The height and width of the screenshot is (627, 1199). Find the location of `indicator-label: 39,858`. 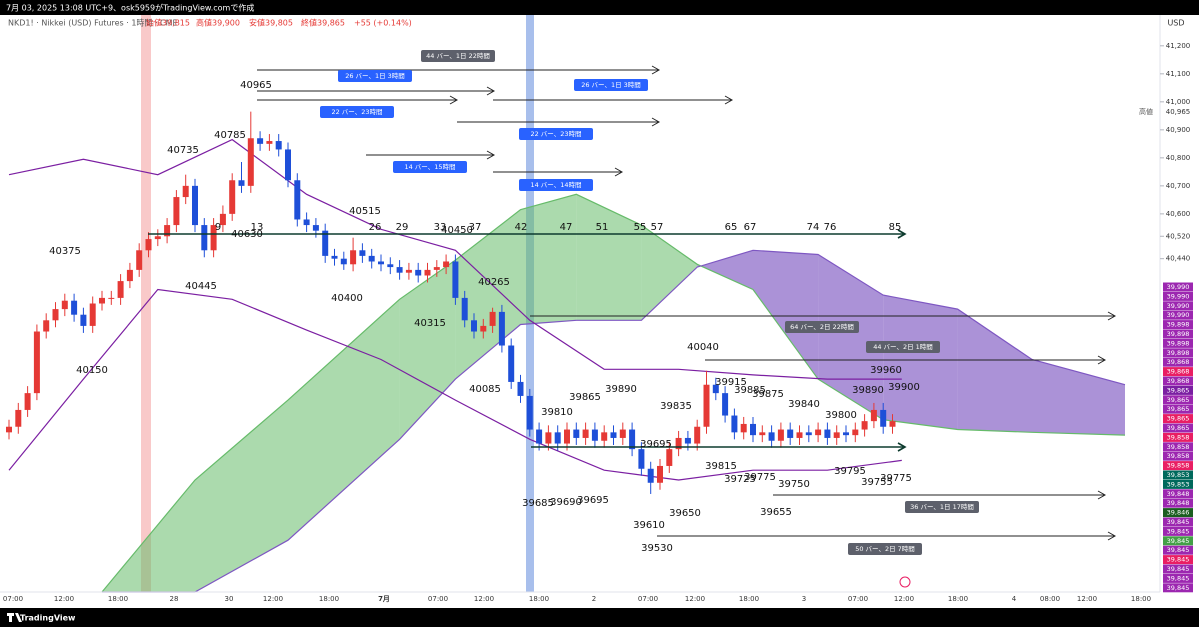

indicator-label: 39,858 is located at coordinates (1178, 437).